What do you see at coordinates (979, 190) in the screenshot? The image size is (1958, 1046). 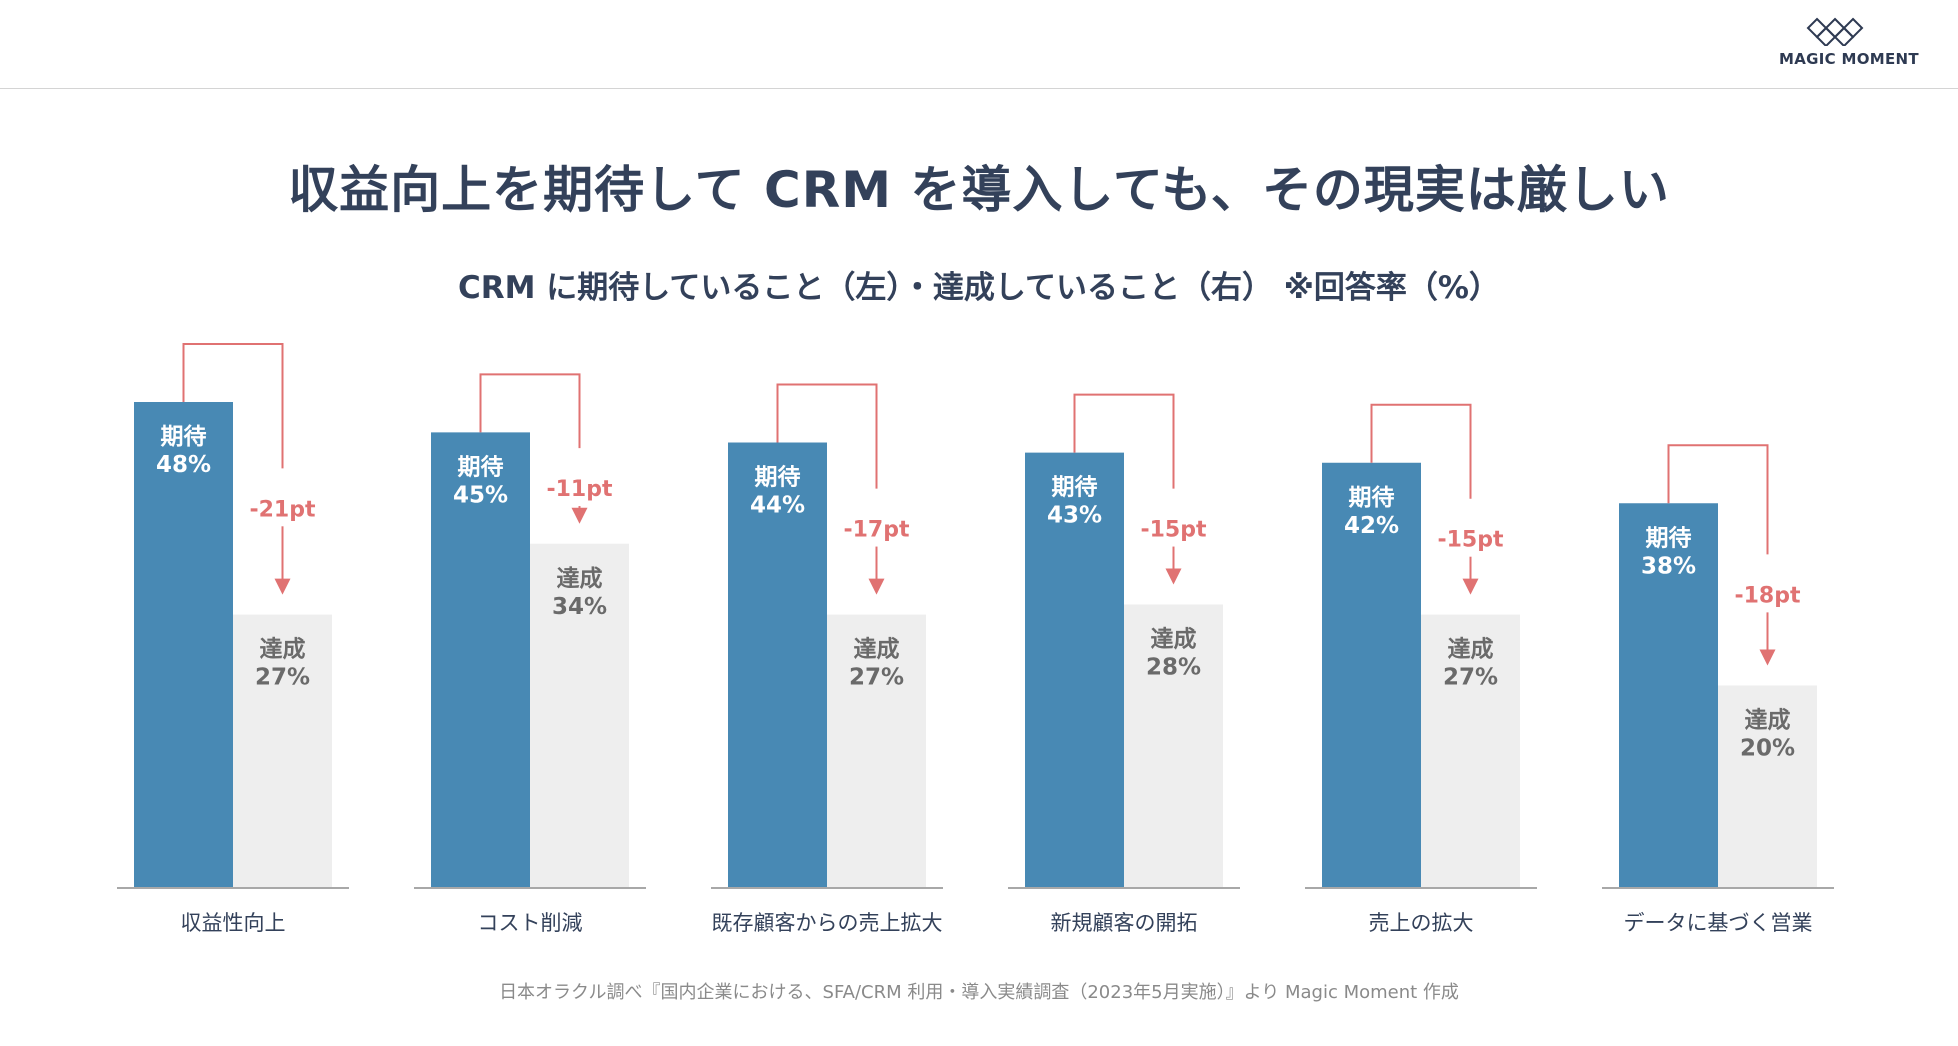 I see `page-title: 収益向上を期待して CRM を導入しても、その現実は厳しい` at bounding box center [979, 190].